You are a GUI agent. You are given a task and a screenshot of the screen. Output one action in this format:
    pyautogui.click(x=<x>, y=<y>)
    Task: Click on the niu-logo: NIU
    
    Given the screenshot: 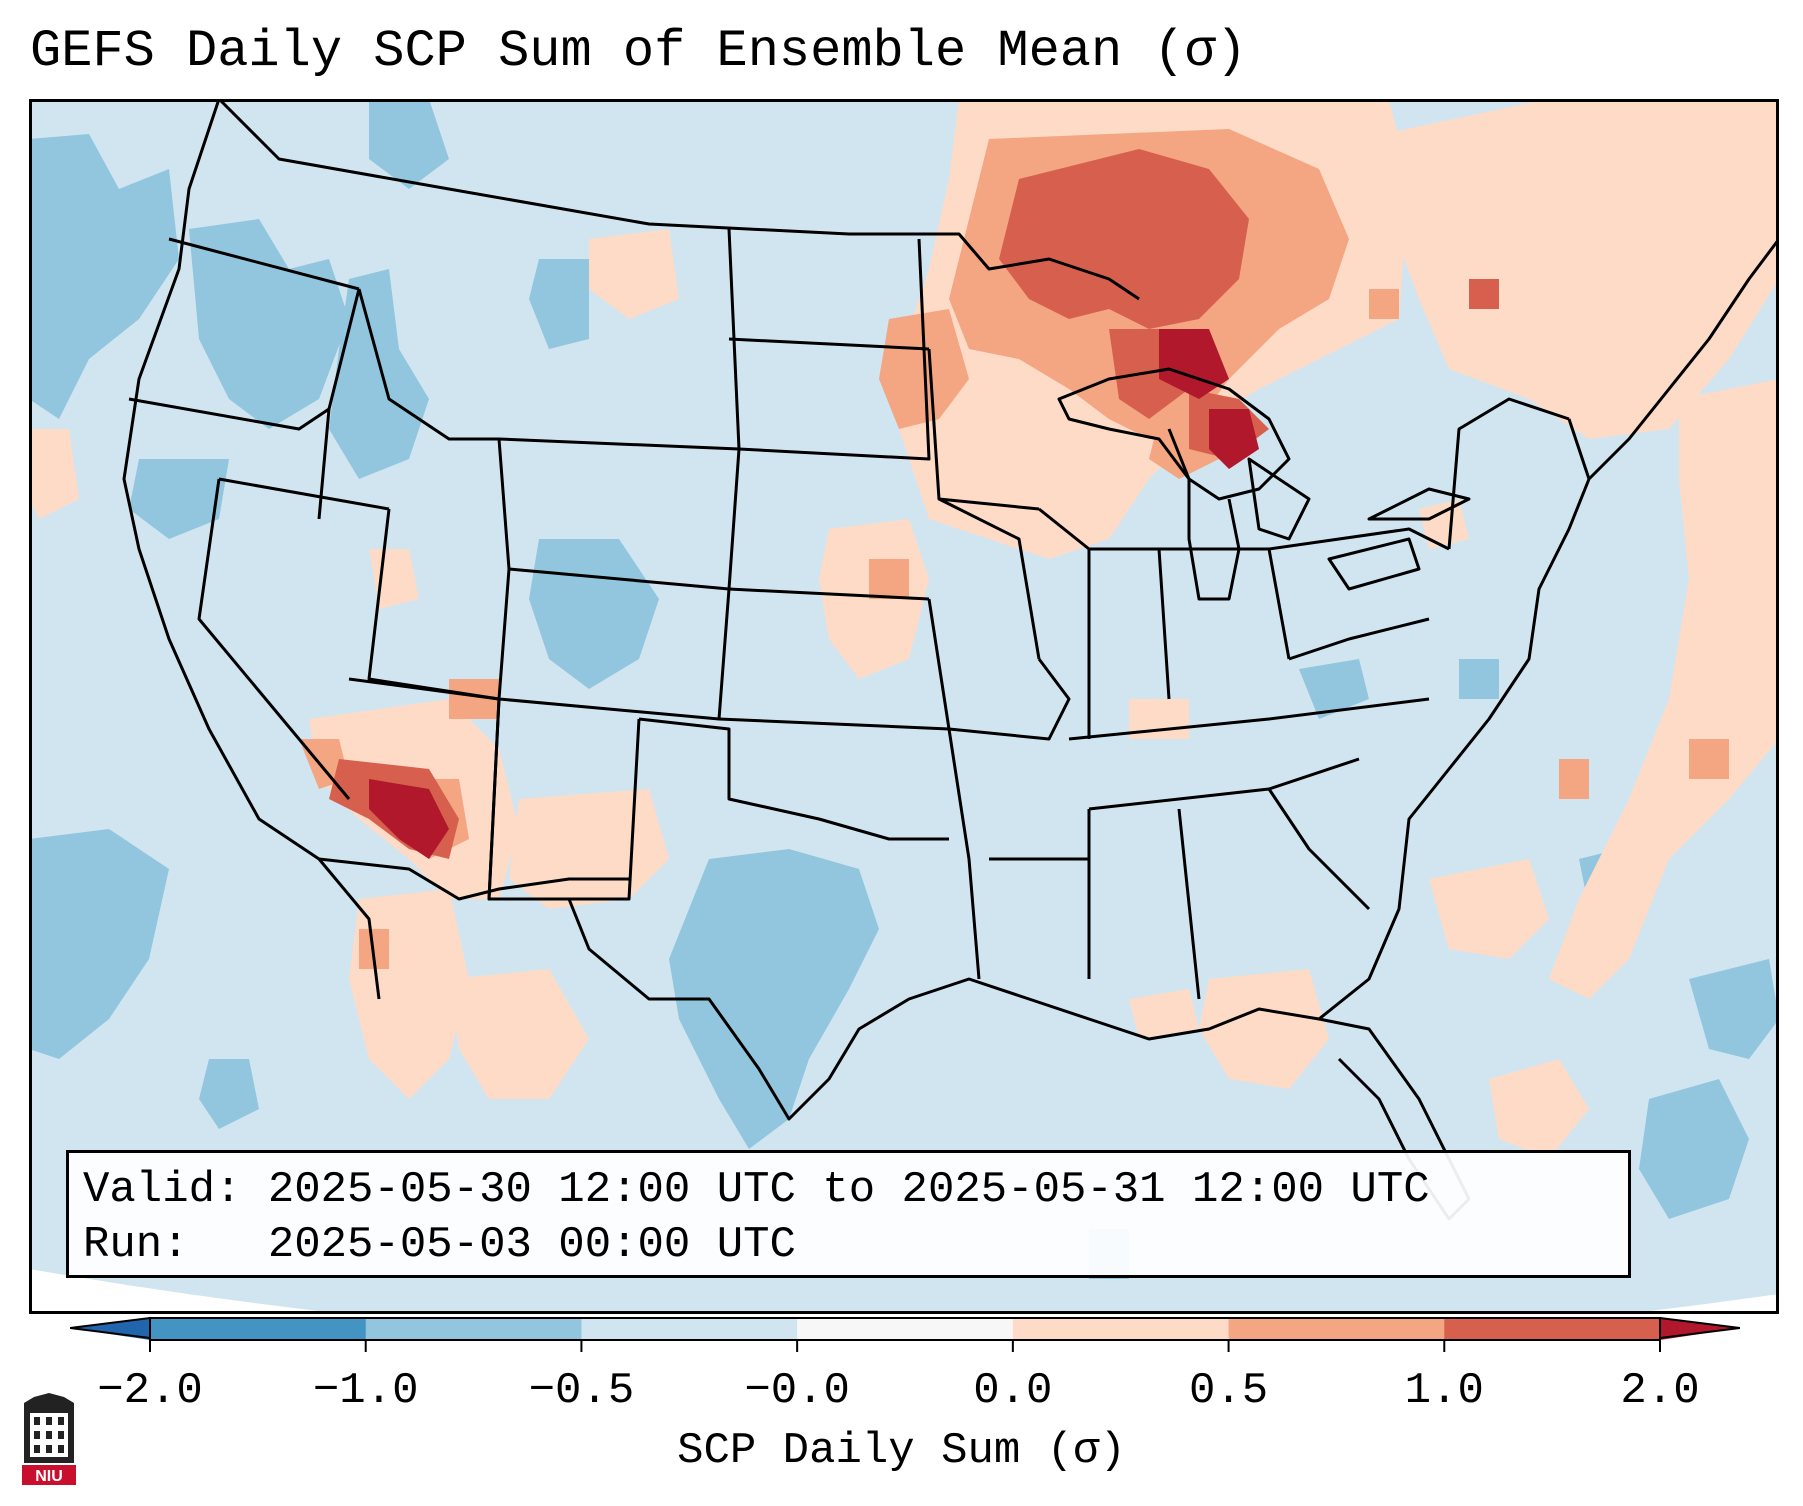 What is the action you would take?
    pyautogui.click(x=49, y=1439)
    